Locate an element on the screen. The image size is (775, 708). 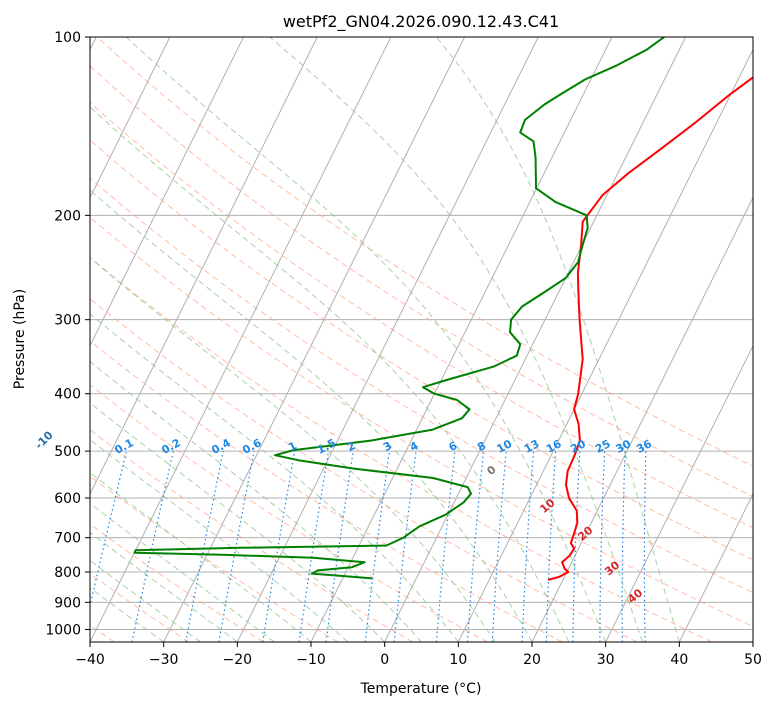
x-tick-label: 50 is located at coordinates (753, 660).